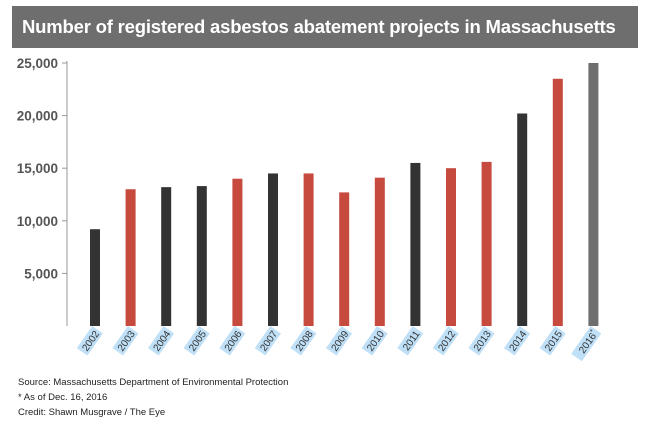 The image size is (653, 430). I want to click on x-tick-label: 2012, so click(445, 340).